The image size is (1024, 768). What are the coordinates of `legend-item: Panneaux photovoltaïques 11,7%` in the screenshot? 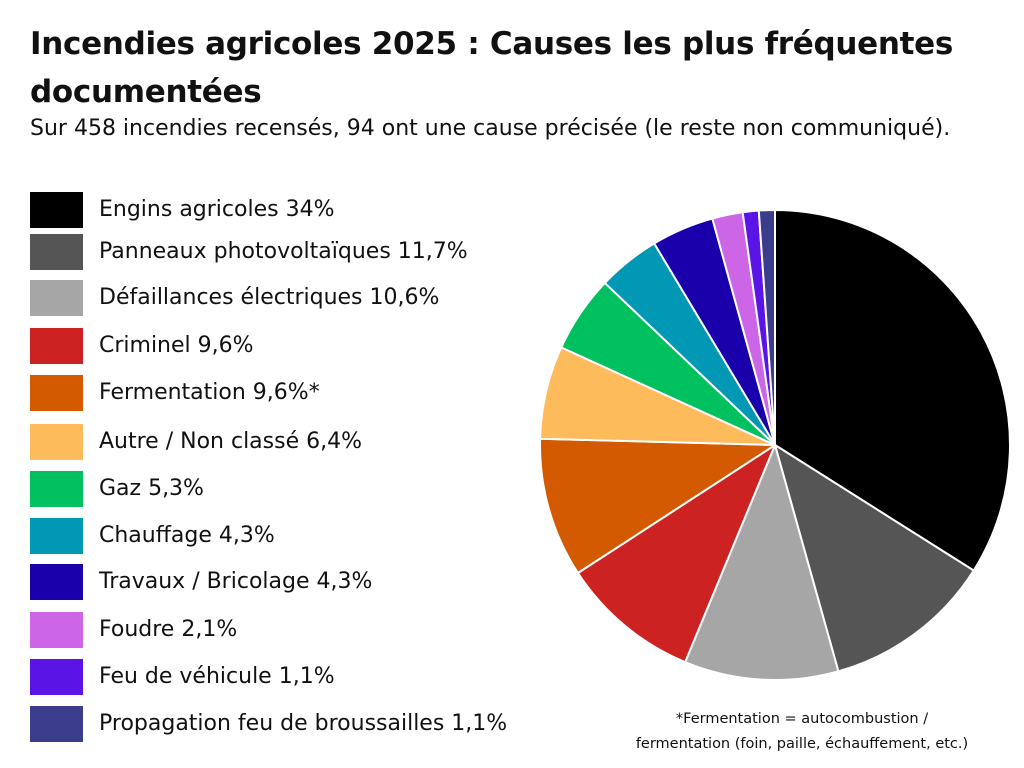 It's located at (310, 254).